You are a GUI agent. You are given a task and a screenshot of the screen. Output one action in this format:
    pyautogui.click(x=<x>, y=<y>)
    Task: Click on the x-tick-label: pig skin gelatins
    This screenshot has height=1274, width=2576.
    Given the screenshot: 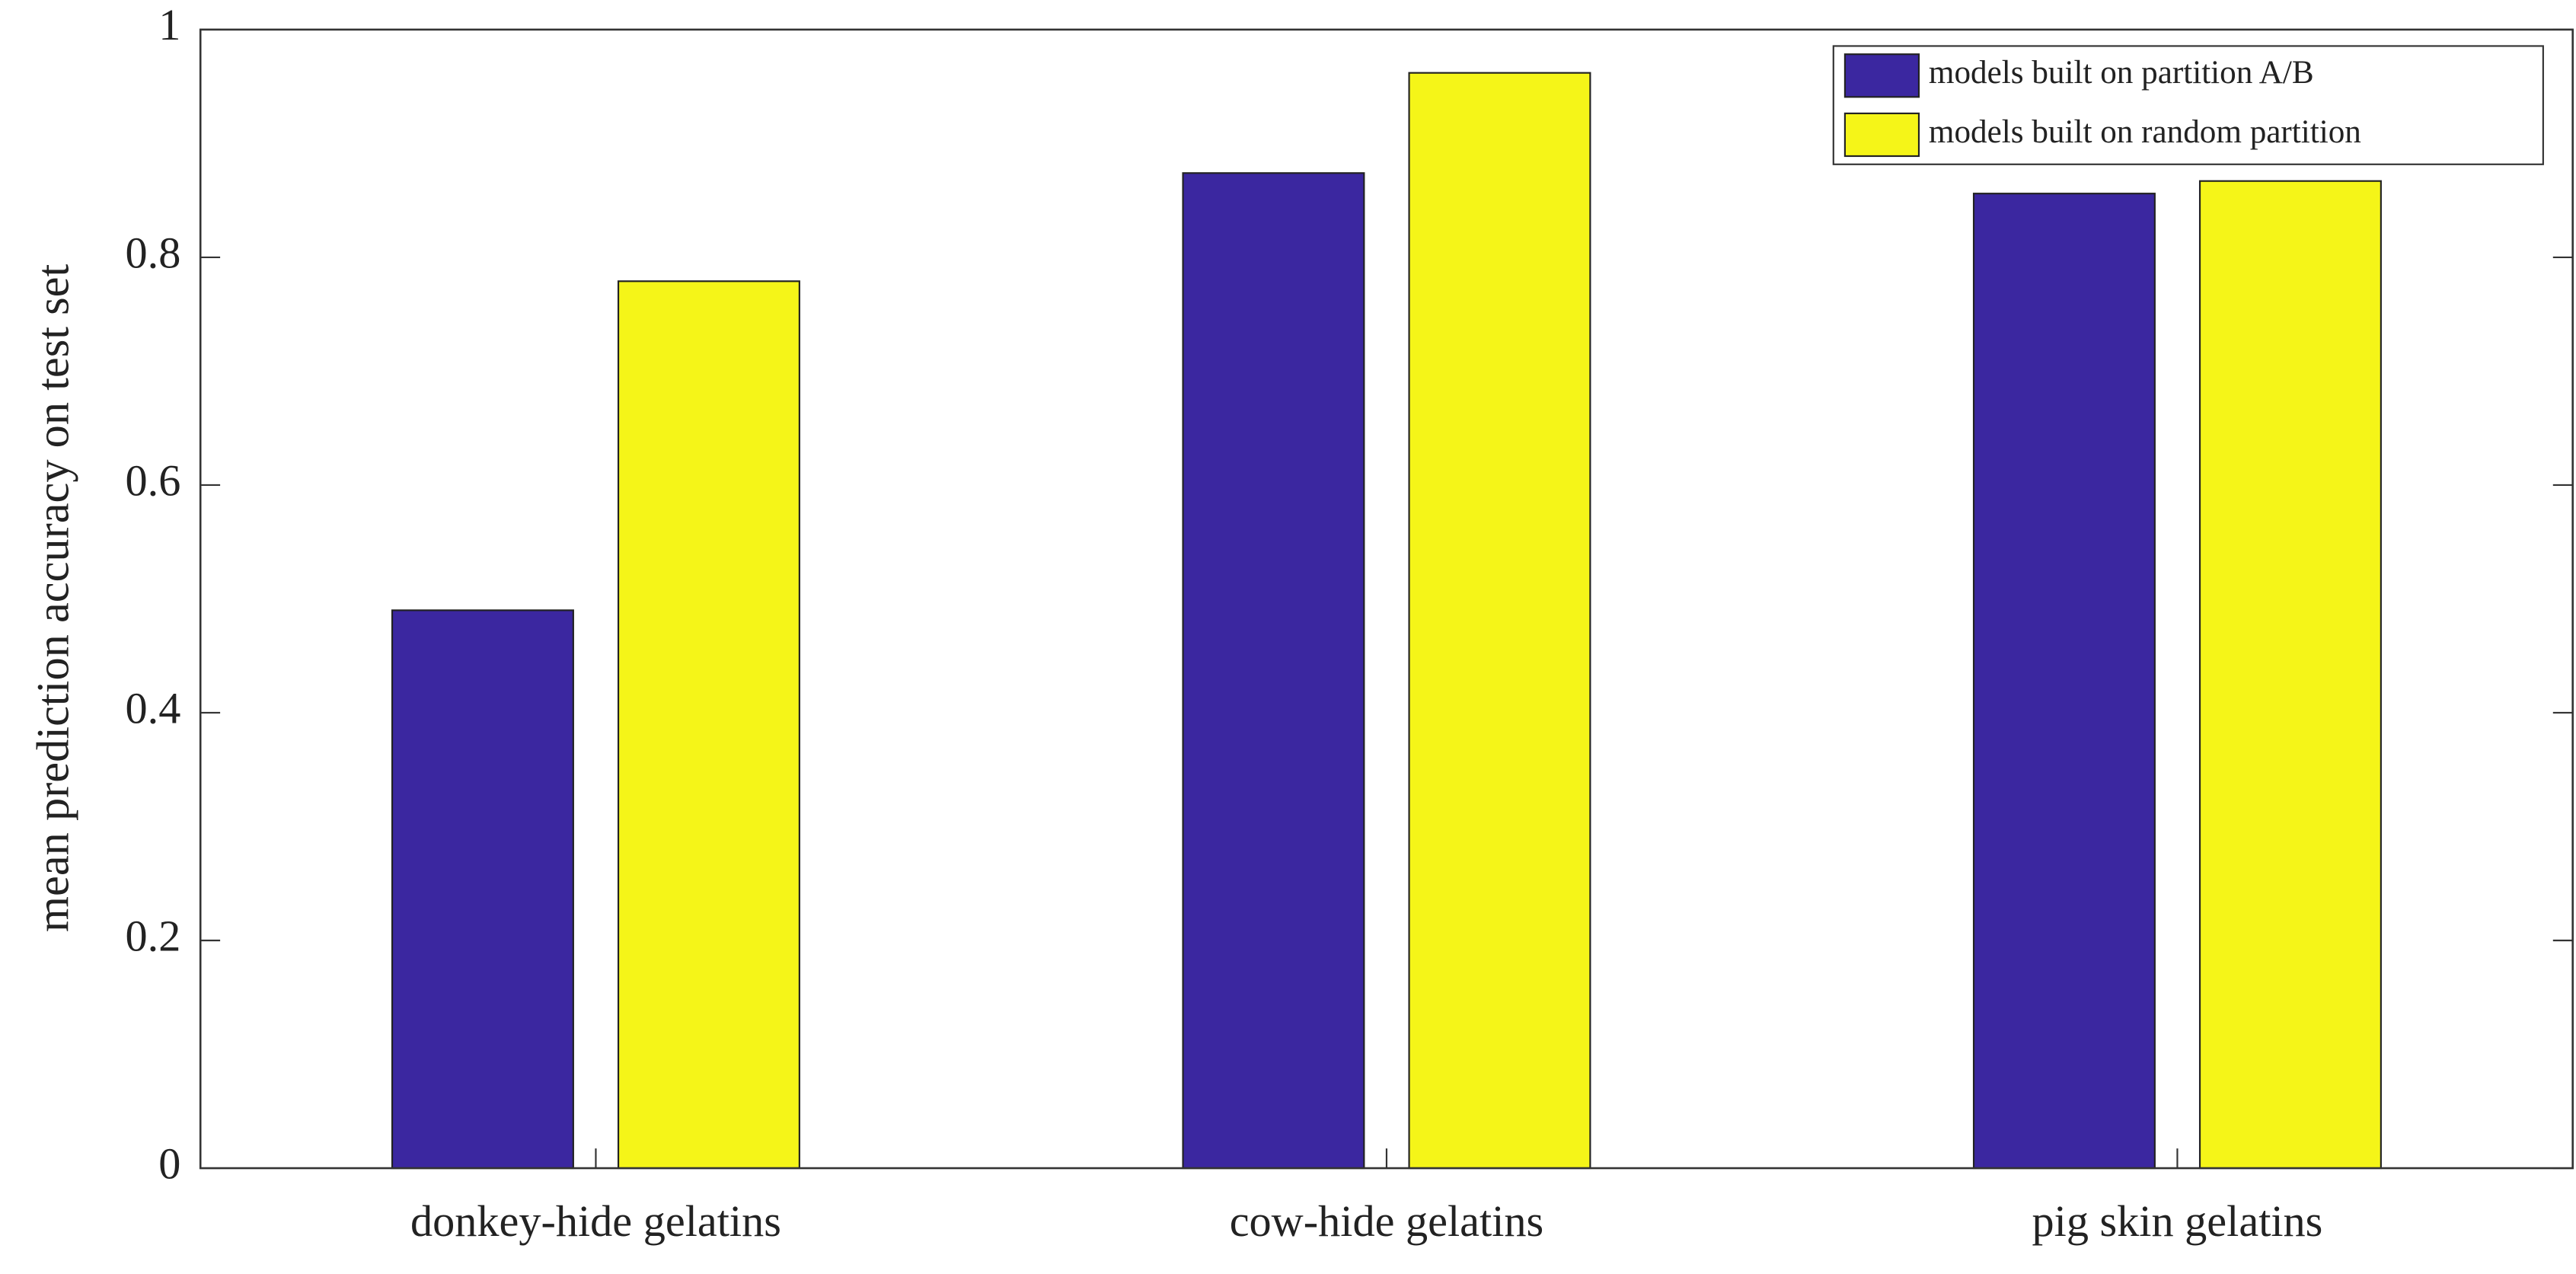 What is the action you would take?
    pyautogui.click(x=2177, y=1221)
    